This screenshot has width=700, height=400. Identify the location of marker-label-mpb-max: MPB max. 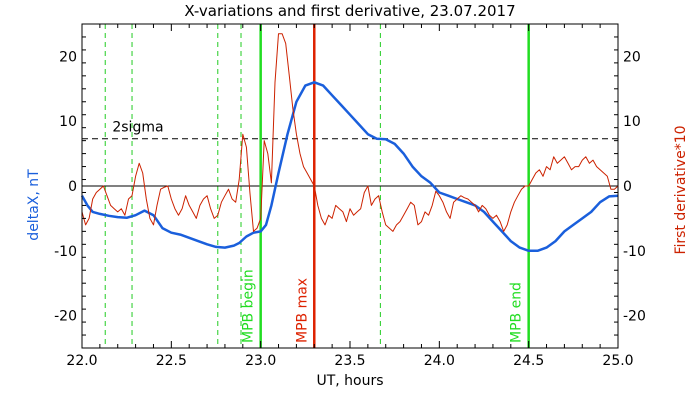
(302, 310).